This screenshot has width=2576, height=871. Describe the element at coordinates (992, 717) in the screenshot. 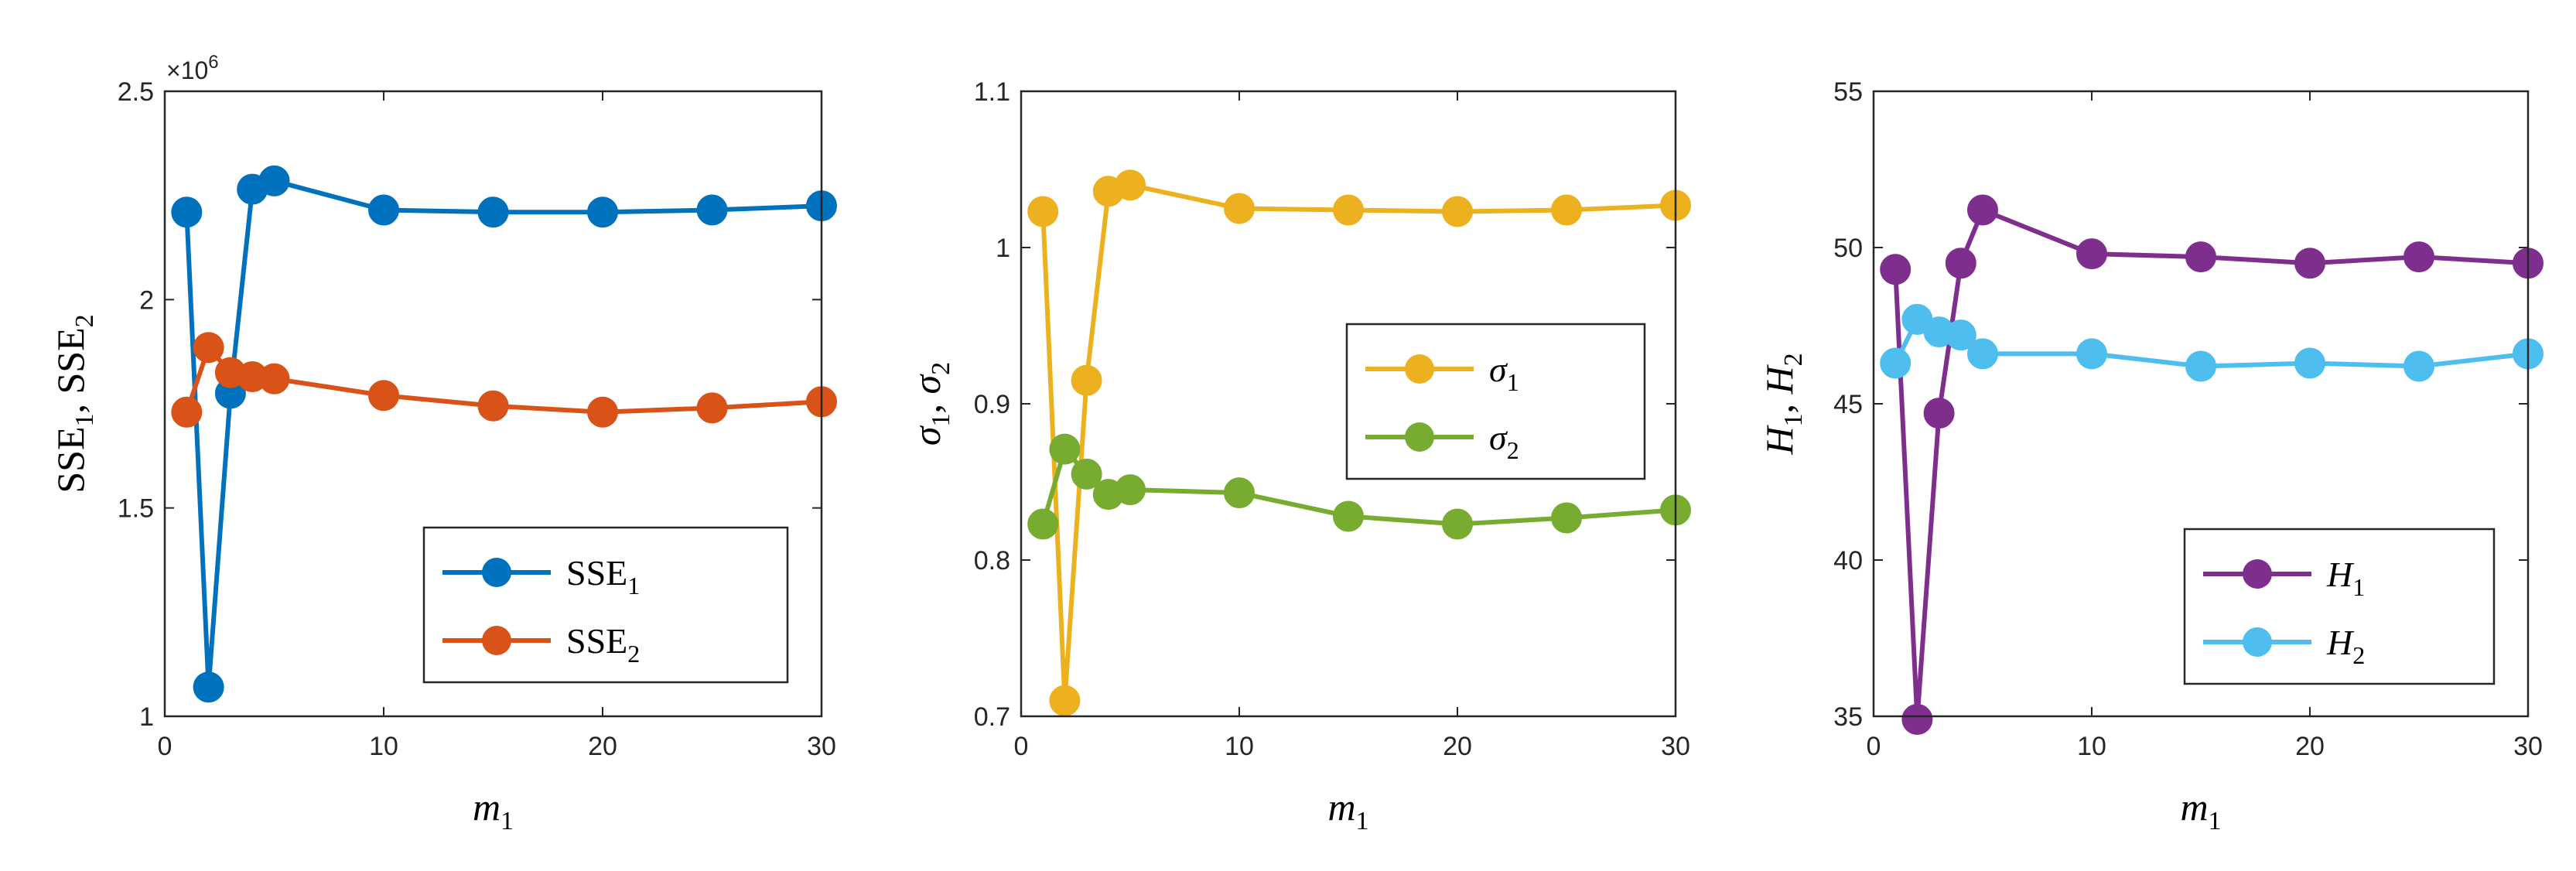

I see `y-tick-label: 0.7` at that location.